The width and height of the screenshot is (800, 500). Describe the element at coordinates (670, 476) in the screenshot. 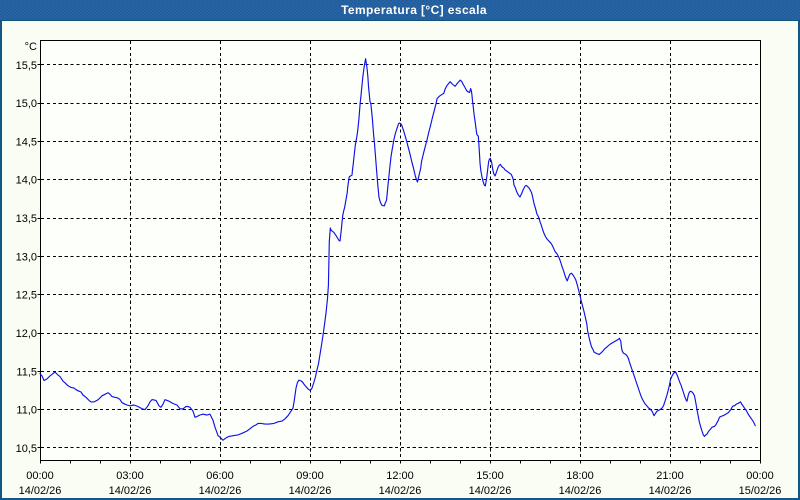

I see `svg-text: 21:00` at that location.